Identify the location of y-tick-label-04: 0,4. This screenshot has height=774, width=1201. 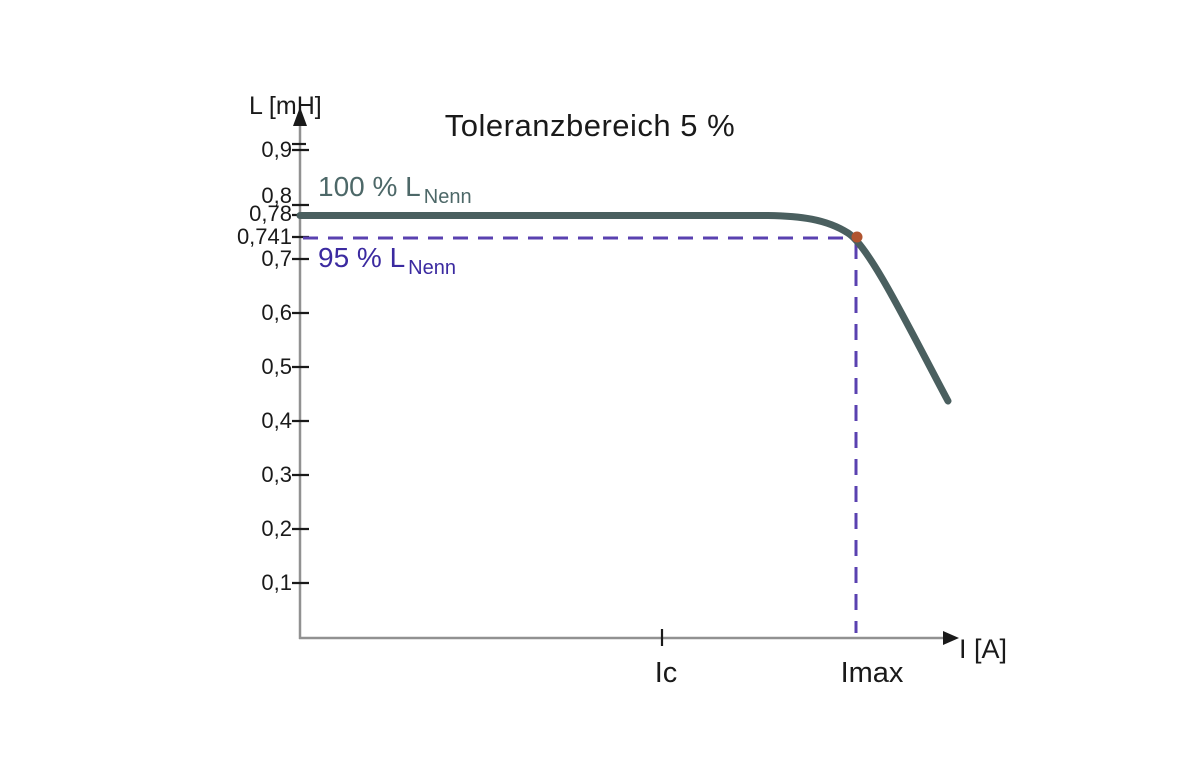
(276, 420).